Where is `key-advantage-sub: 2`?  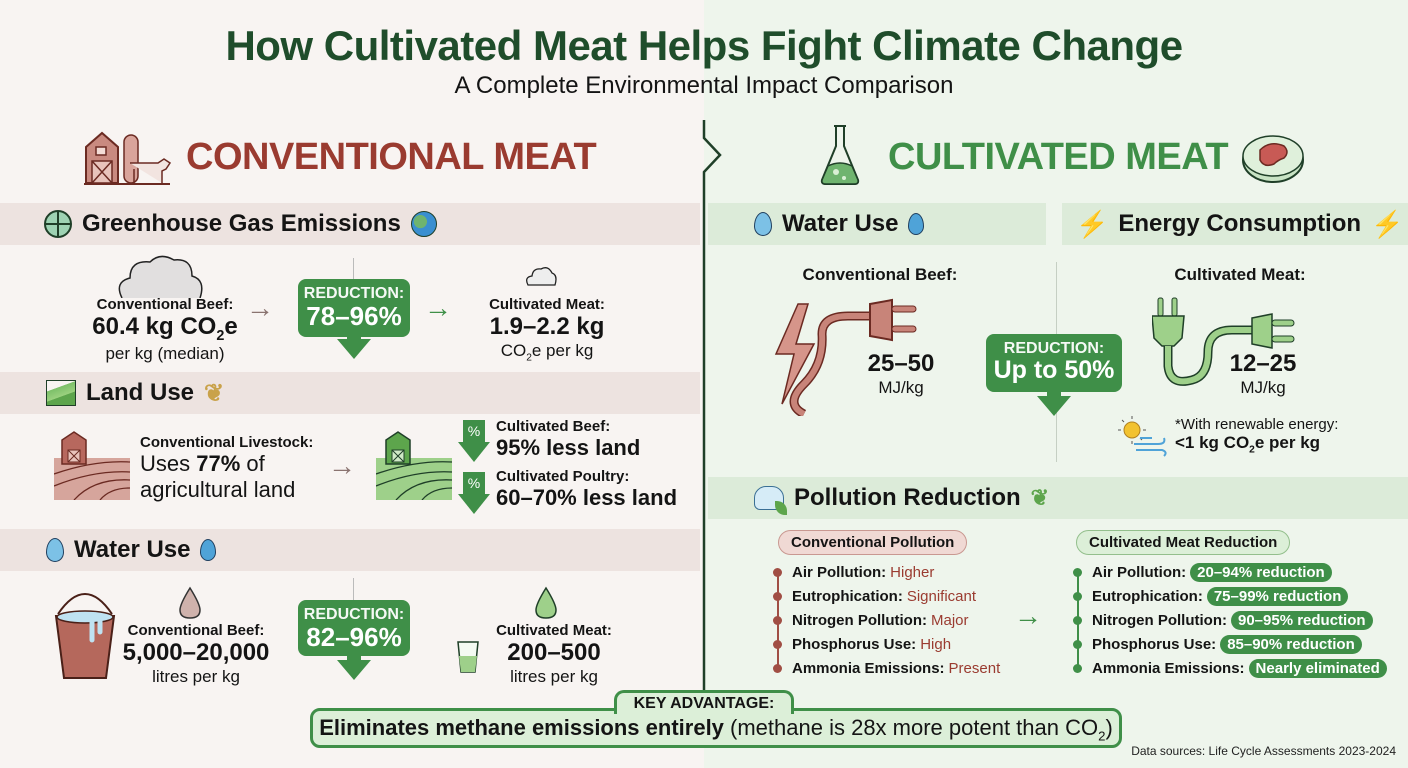 key-advantage-sub: 2 is located at coordinates (1102, 736).